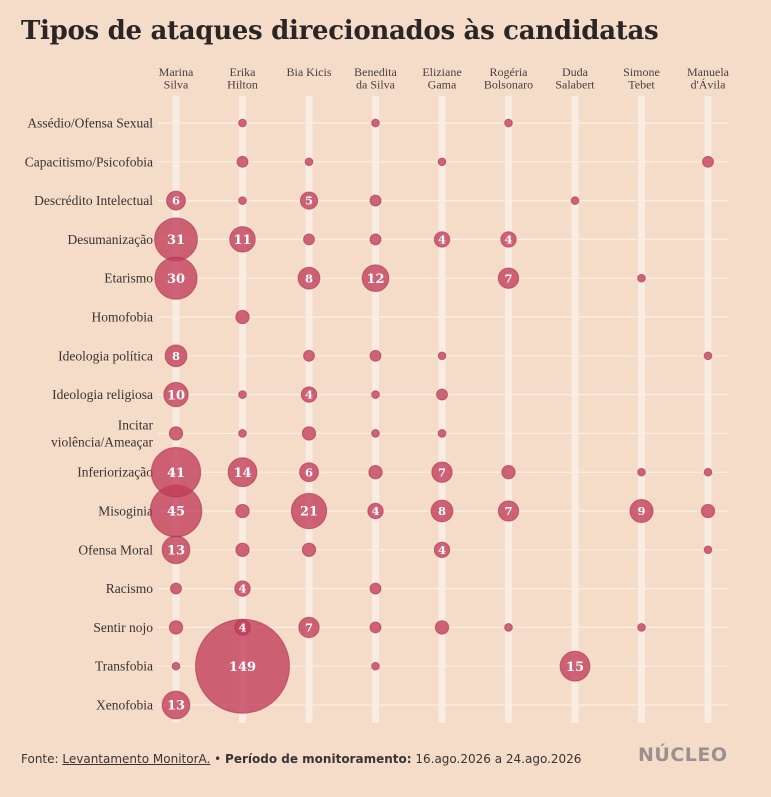 This screenshot has width=771, height=797. What do you see at coordinates (176, 279) in the screenshot?
I see `bubble-value-label: 30` at bounding box center [176, 279].